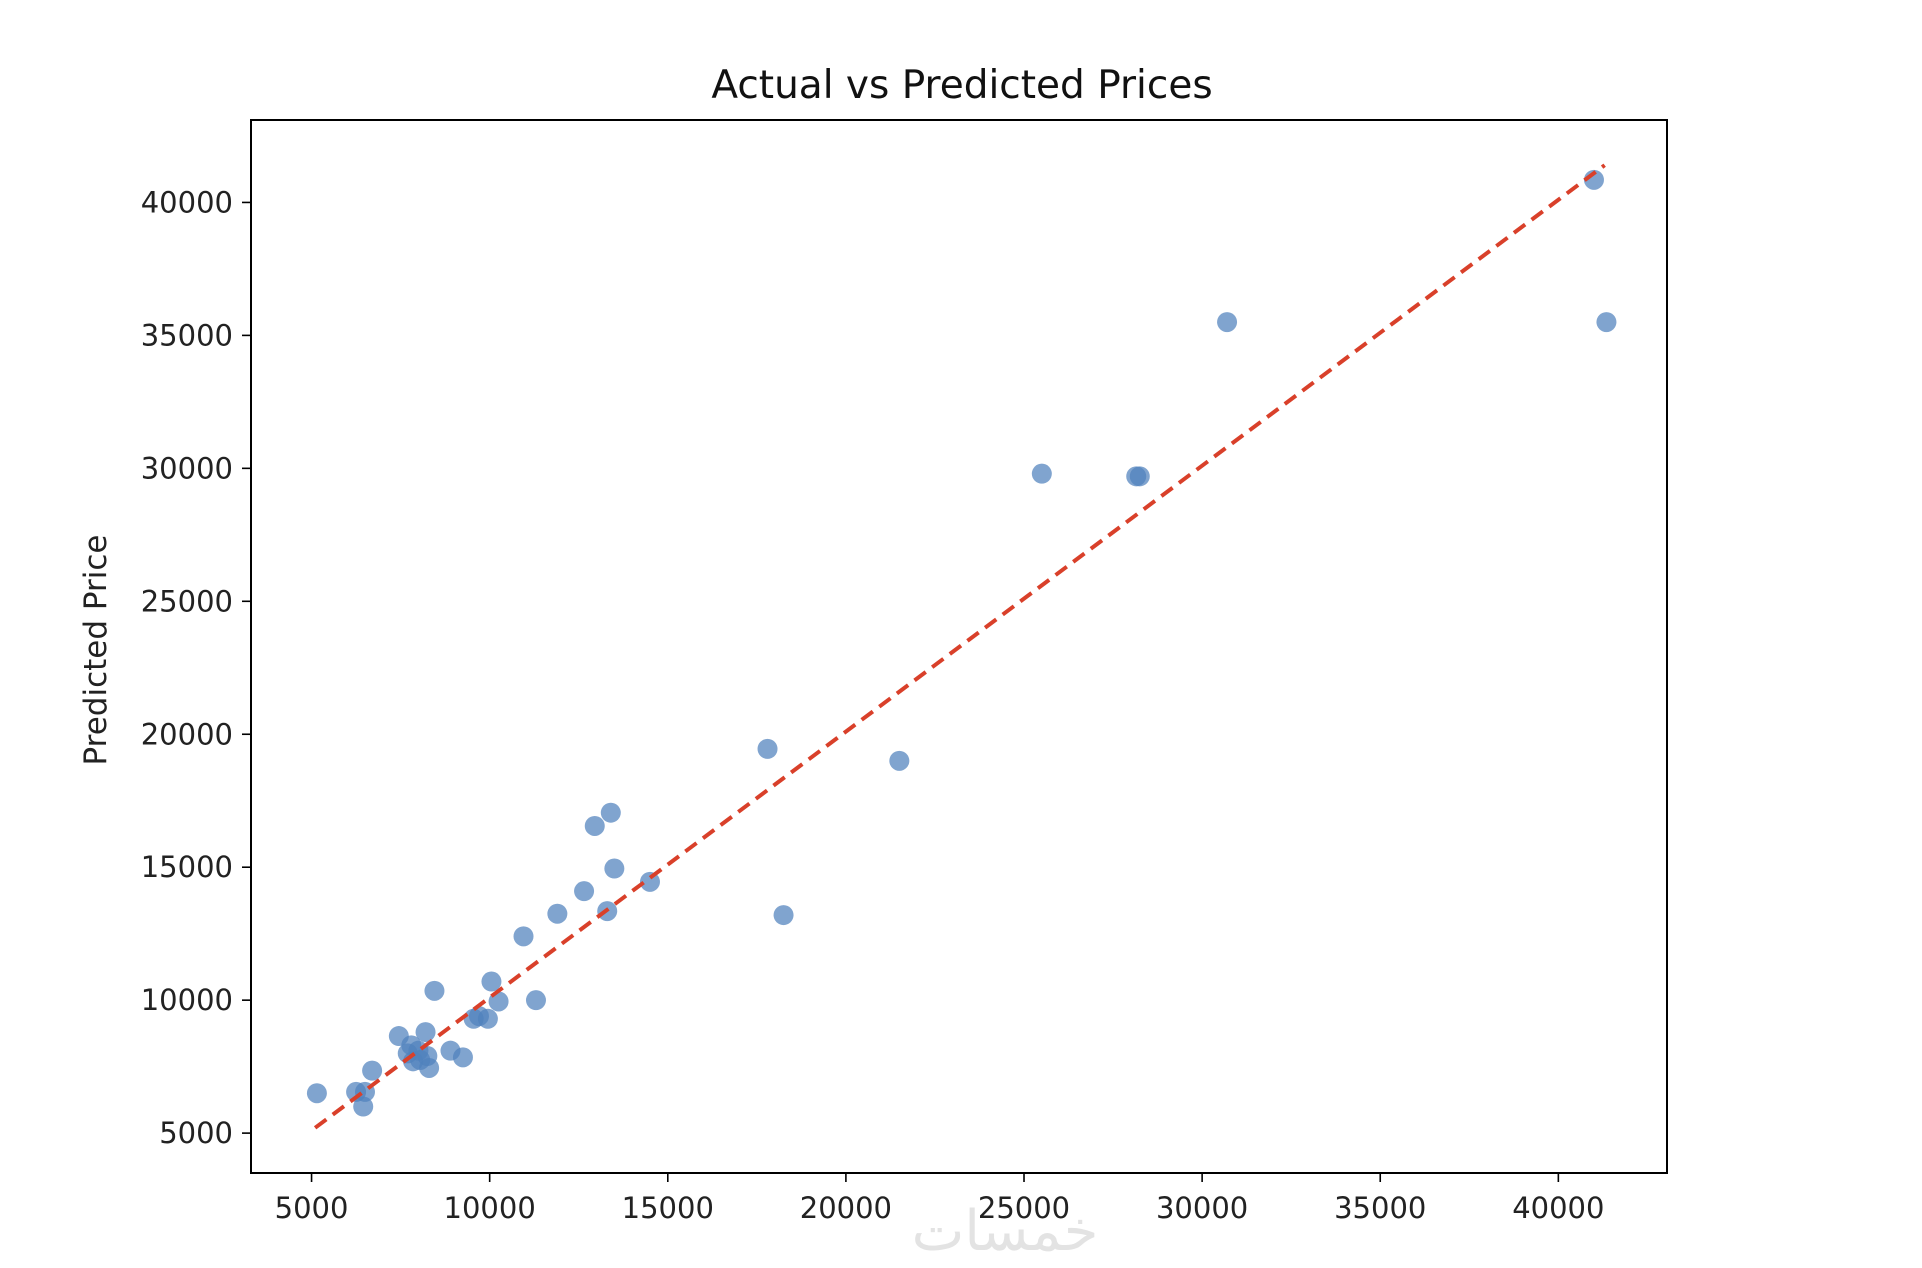 The height and width of the screenshot is (1268, 1922). I want to click on x-tick-label: 10000, so click(490, 1208).